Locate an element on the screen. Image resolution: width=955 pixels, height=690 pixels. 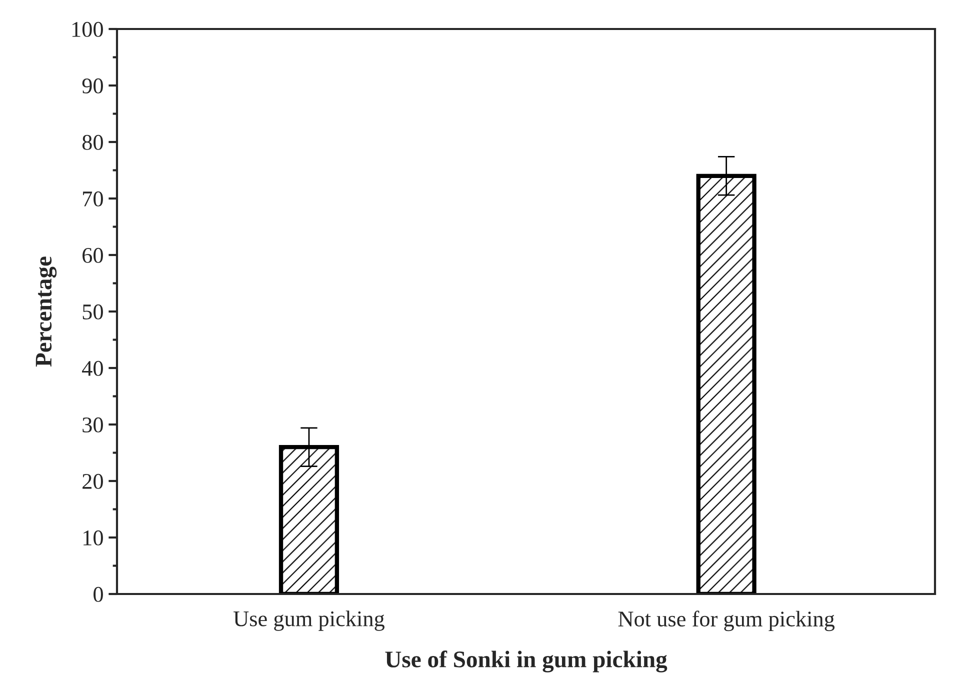
y-axis-title: Percentage is located at coordinates (46, 311).